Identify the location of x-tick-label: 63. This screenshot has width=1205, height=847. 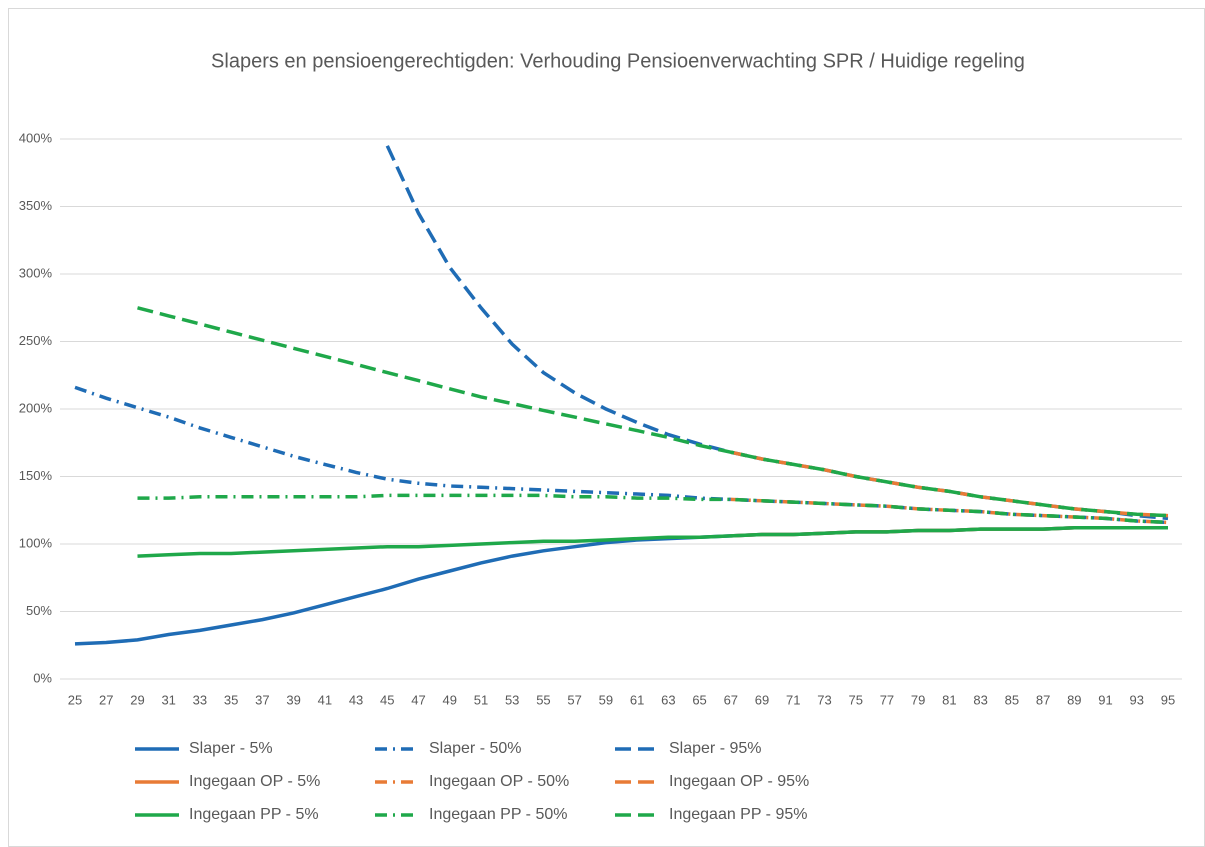
(668, 699).